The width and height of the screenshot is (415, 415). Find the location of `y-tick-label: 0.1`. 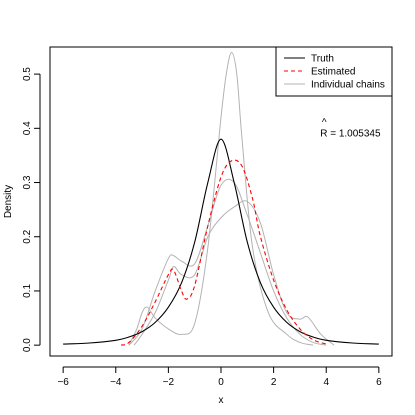

y-tick-label: 0.1 is located at coordinates (27, 291).